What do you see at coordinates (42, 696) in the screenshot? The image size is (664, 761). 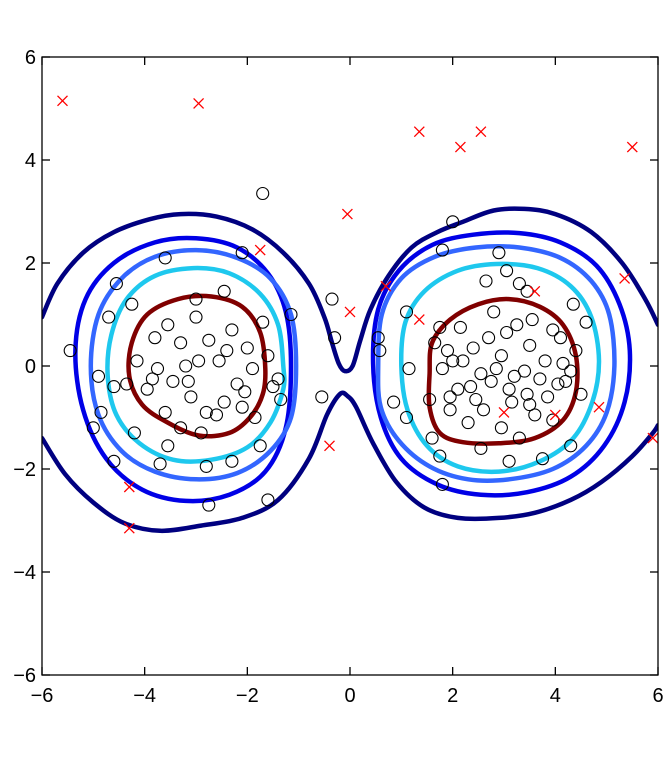 I see `x-tick-label: −6` at bounding box center [42, 696].